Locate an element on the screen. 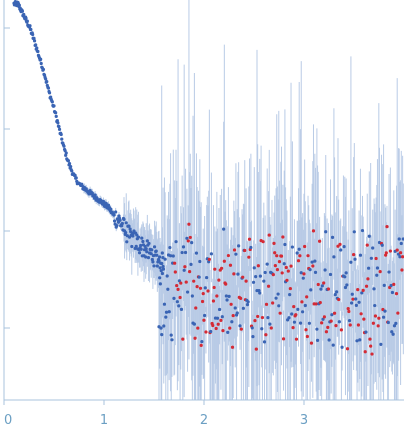 The image size is (404, 437). x-tick-label-1: 1 is located at coordinates (104, 420).